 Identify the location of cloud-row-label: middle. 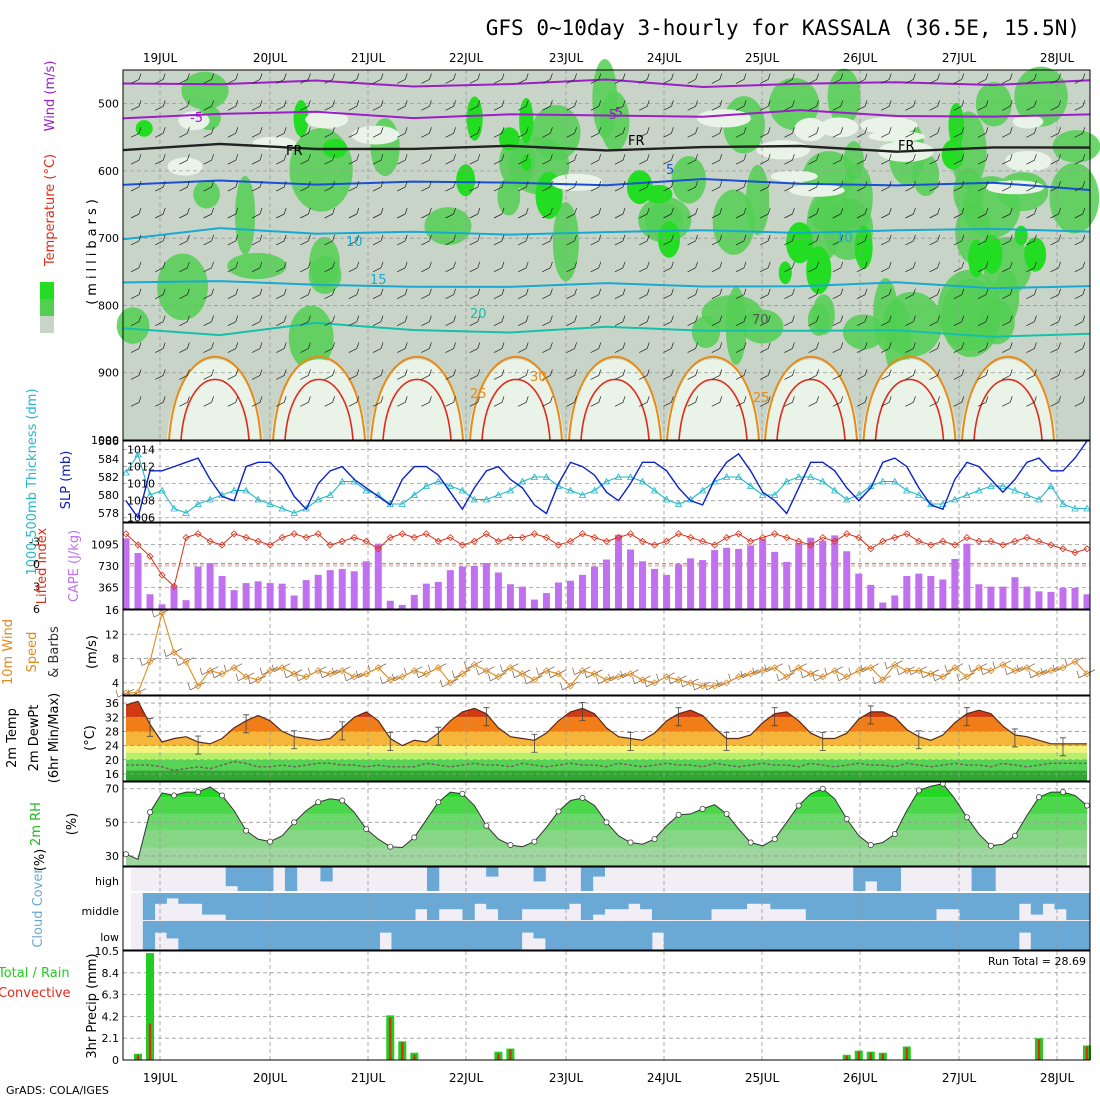
(100, 911).